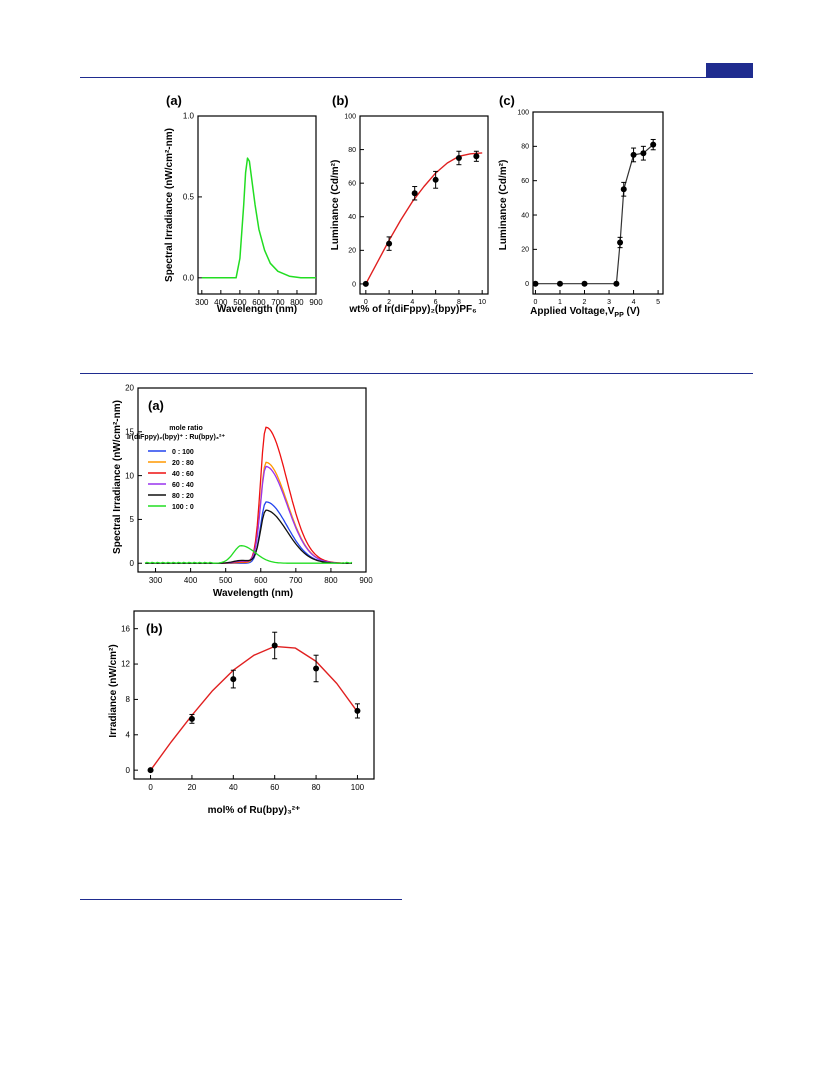 The width and height of the screenshot is (833, 1091). Describe the element at coordinates (128, 734) in the screenshot. I see `y-tick-label: 4` at that location.